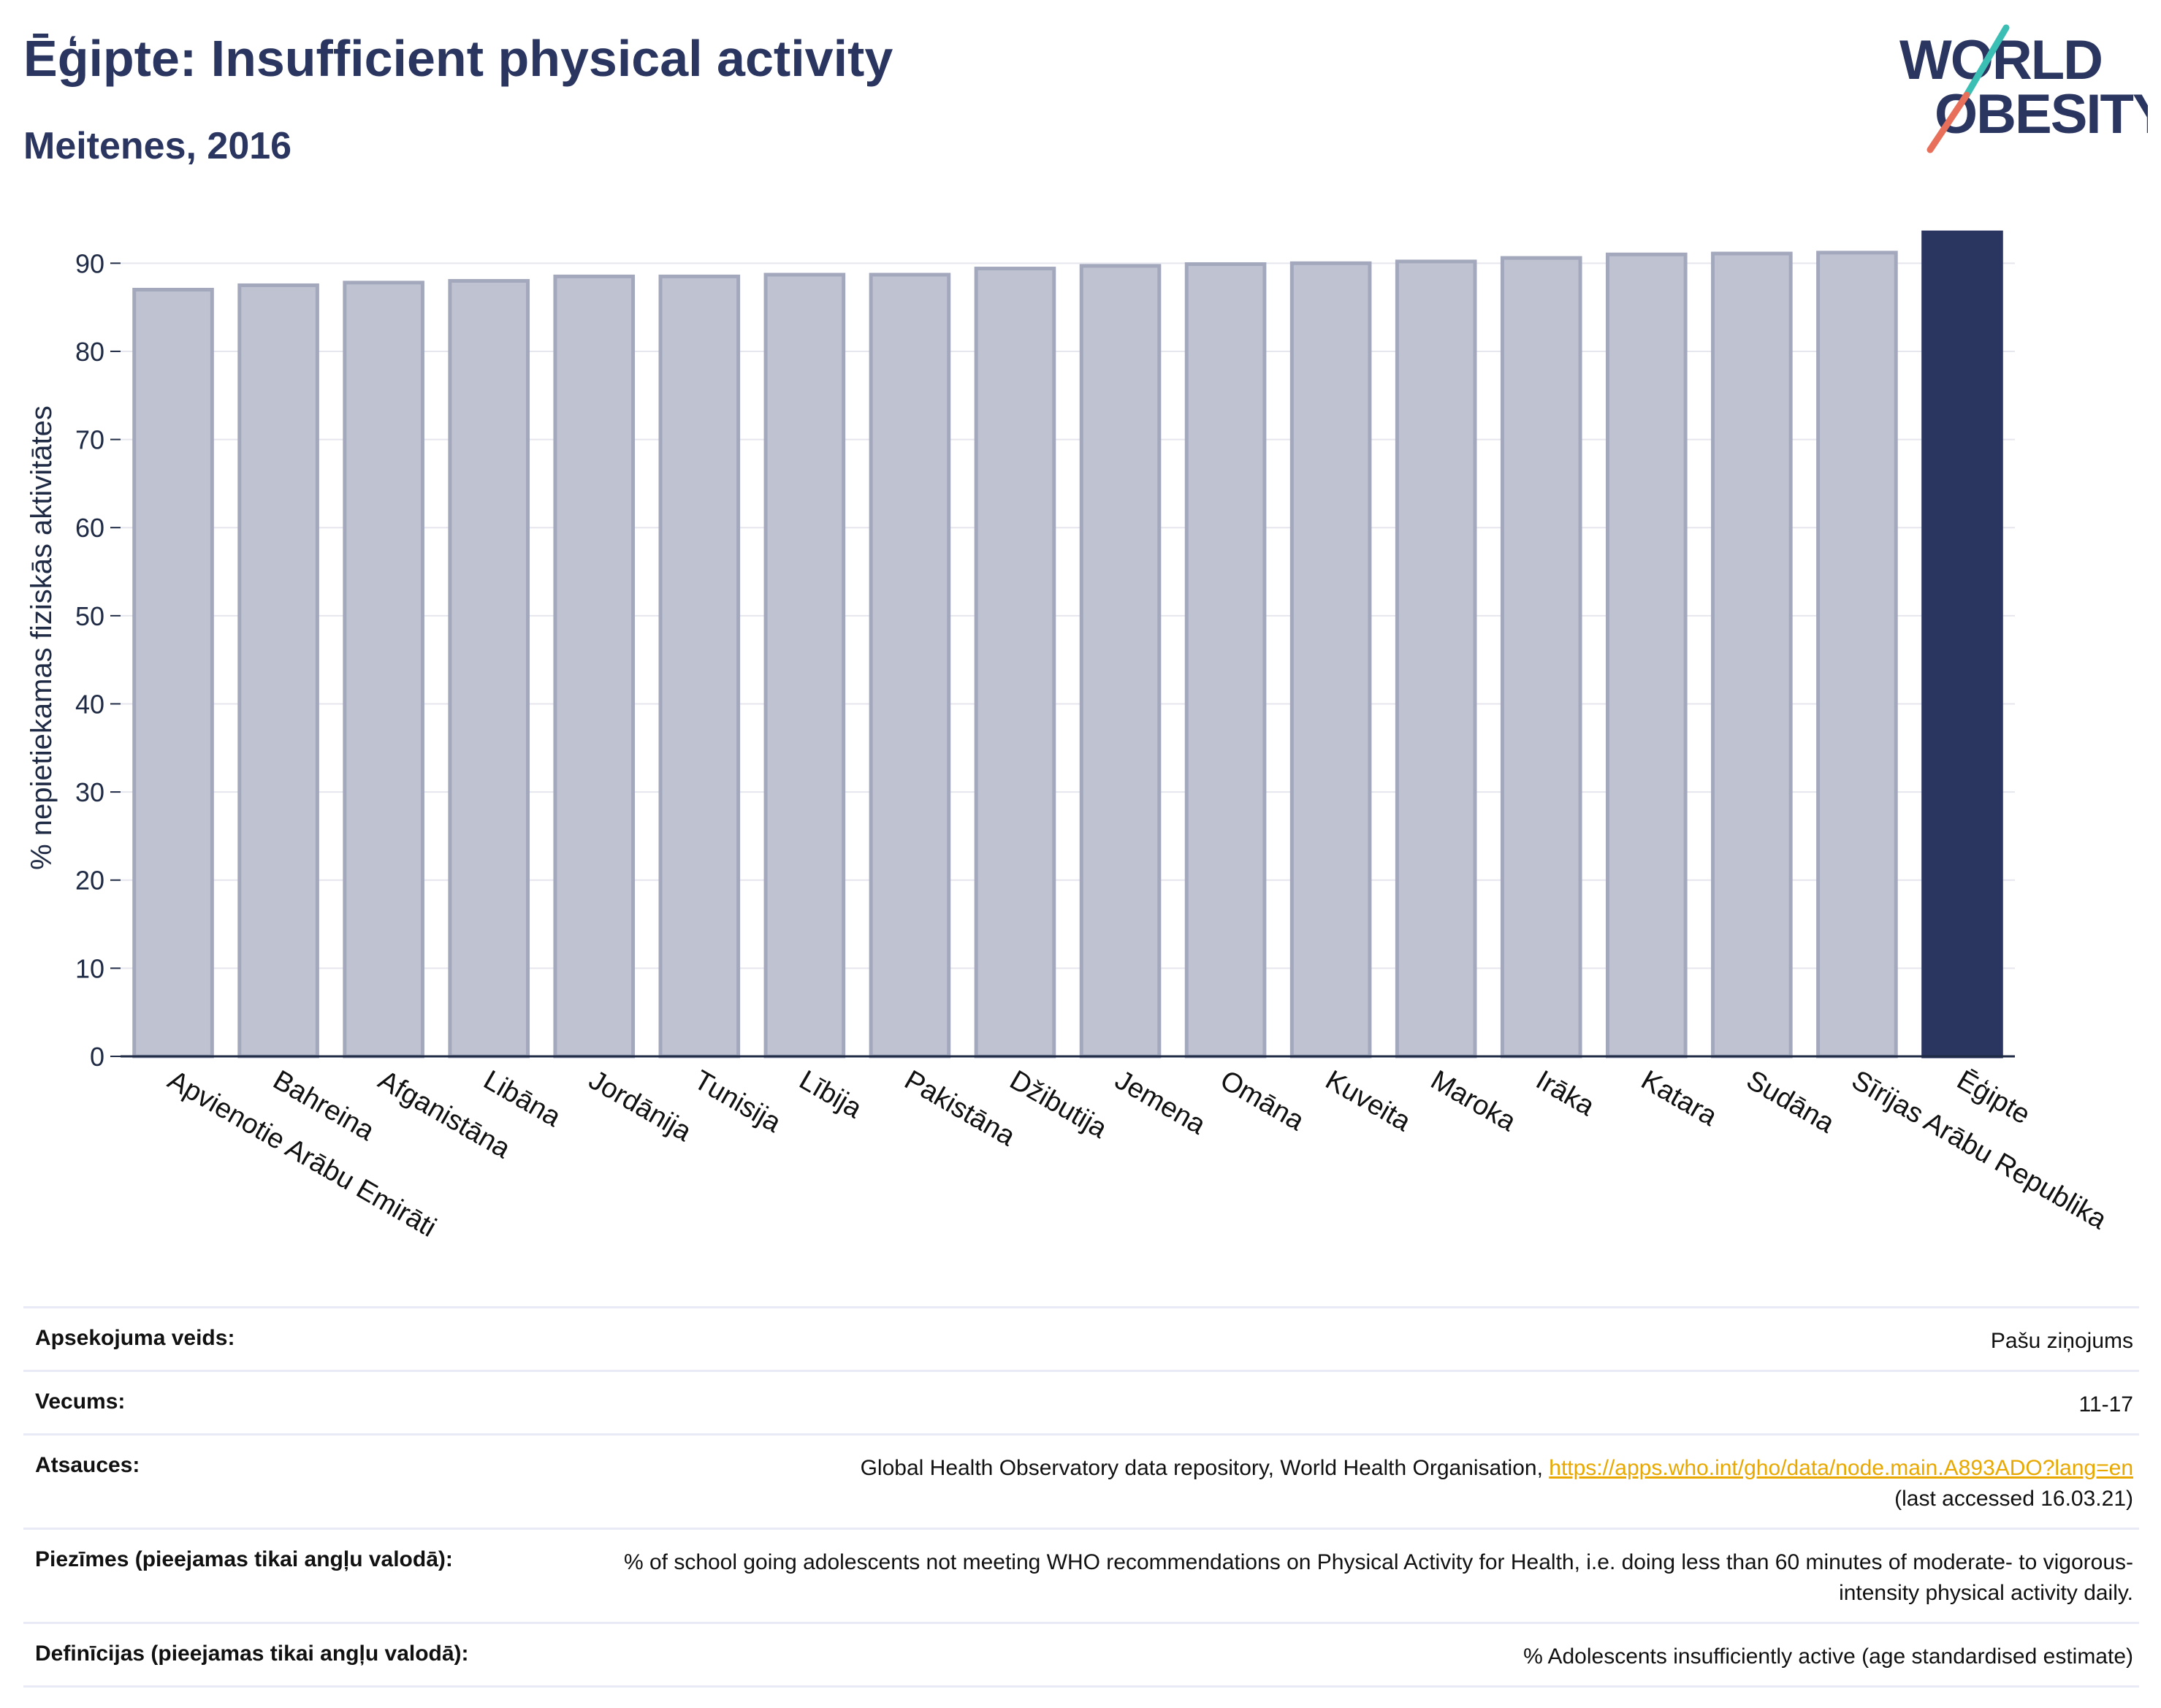 This screenshot has height=1708, width=2161. Describe the element at coordinates (1565, 1093) in the screenshot. I see `x-tick-label: Irāka` at that location.